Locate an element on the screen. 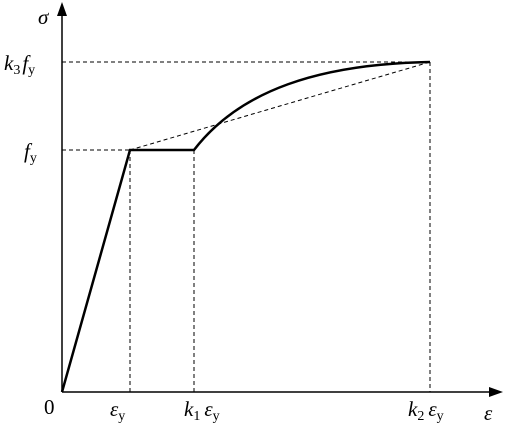 The height and width of the screenshot is (431, 510). x-arrow is located at coordinates (496, 392).